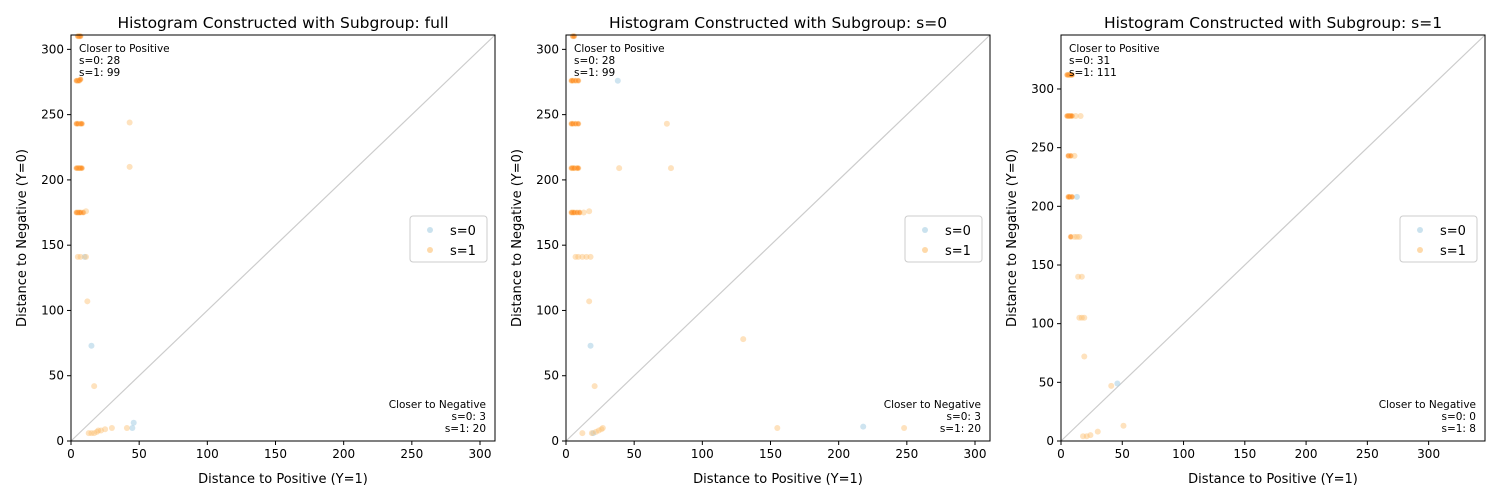 This screenshot has height=500, width=1500. I want to click on legend-label: s=1, so click(463, 251).